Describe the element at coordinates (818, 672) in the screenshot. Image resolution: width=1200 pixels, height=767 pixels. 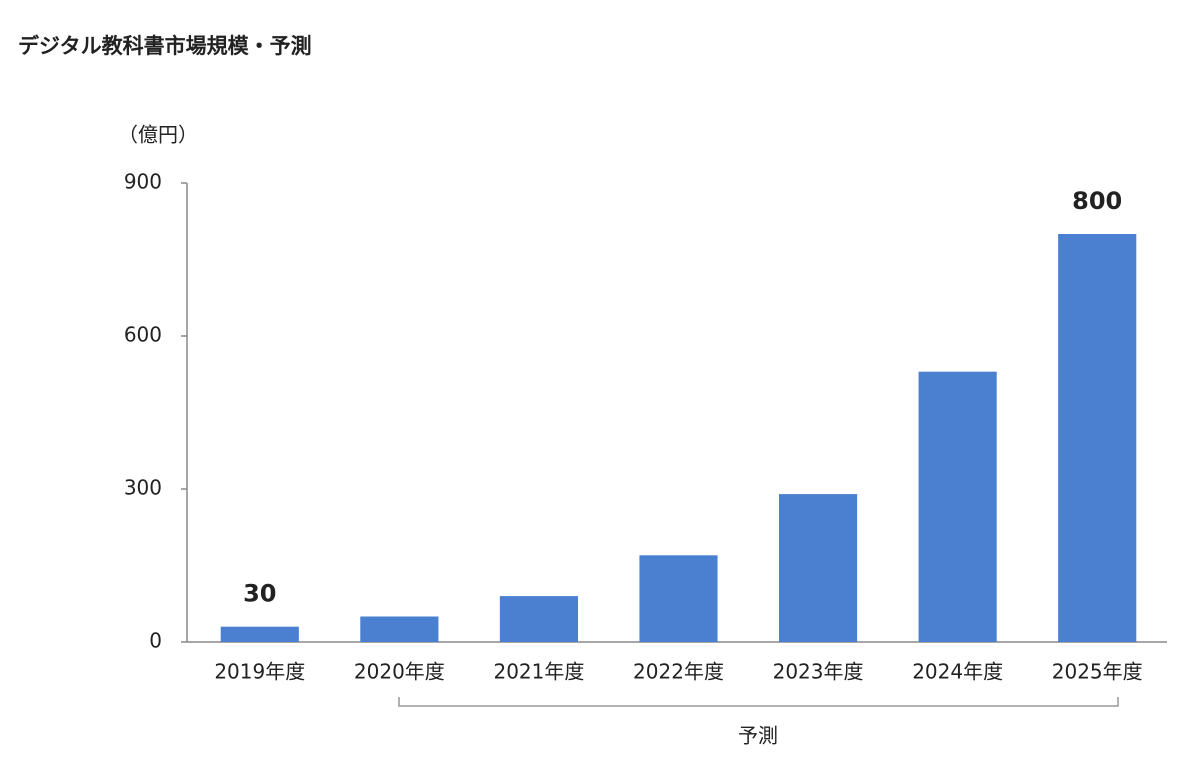
I see `x-tick-label: 2023年度` at that location.